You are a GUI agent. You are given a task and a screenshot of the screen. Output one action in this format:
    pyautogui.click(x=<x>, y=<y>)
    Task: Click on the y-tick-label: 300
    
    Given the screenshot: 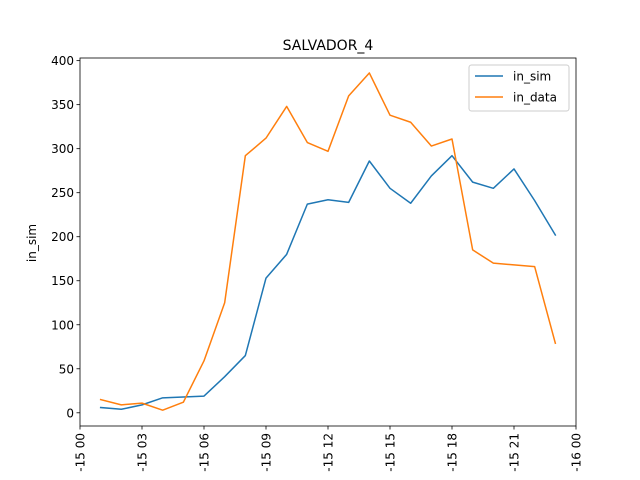 What is the action you would take?
    pyautogui.click(x=62, y=149)
    